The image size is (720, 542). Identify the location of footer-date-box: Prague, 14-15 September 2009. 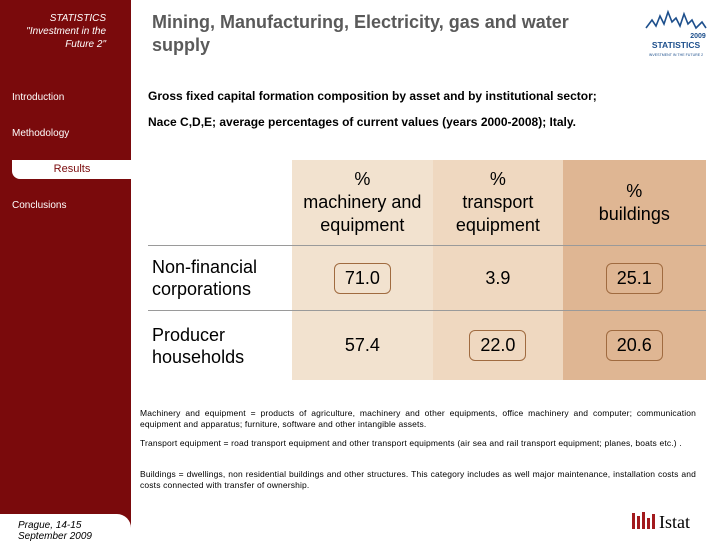
(65, 528).